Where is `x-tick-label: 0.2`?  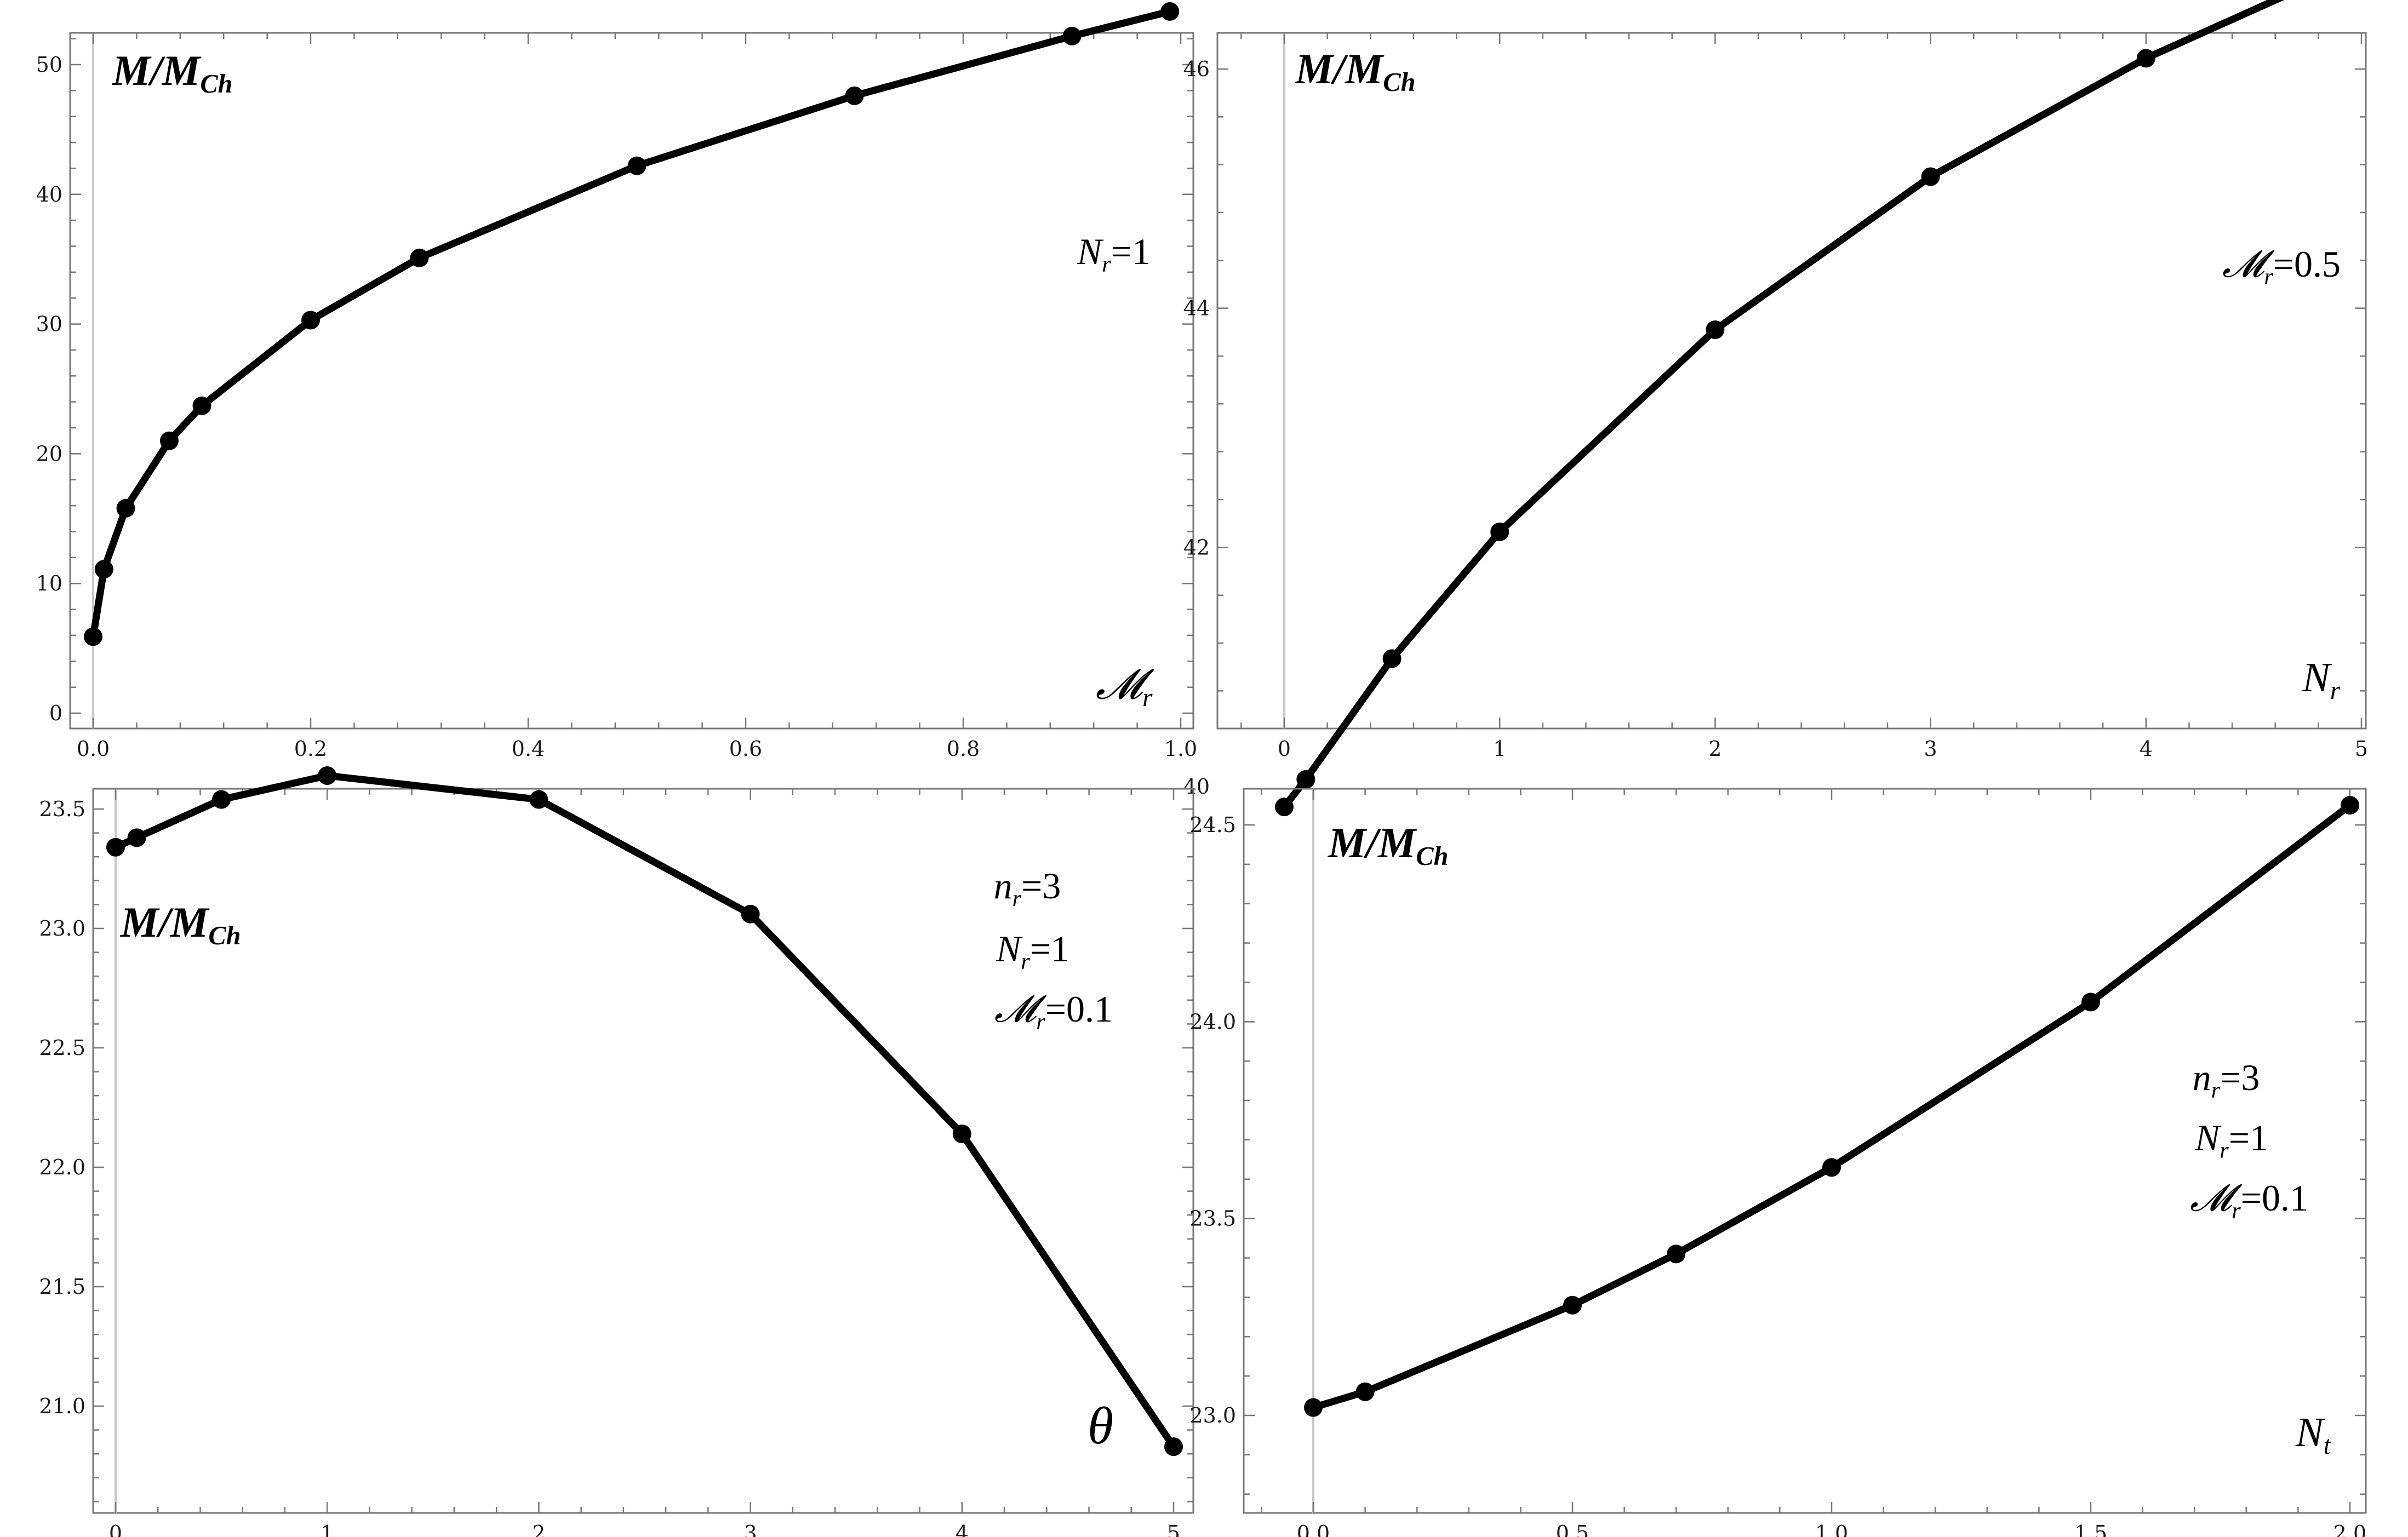
x-tick-label: 0.2 is located at coordinates (310, 749).